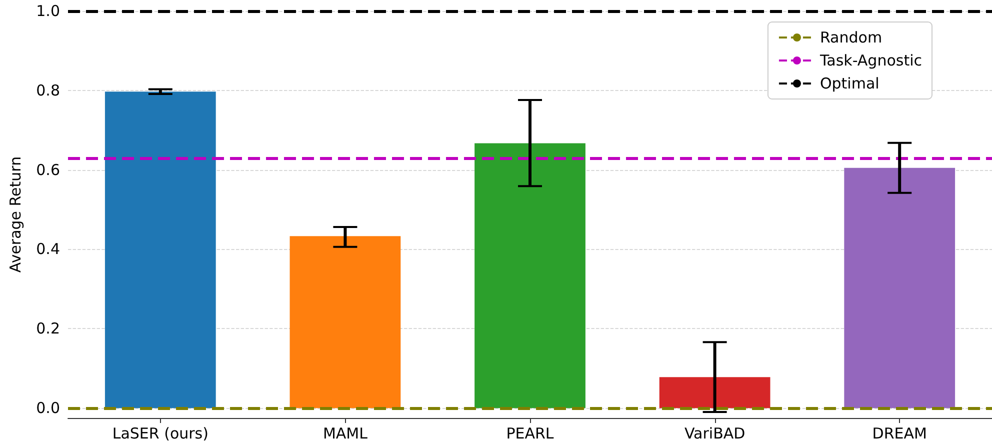 This screenshot has height=444, width=992. What do you see at coordinates (870, 61) in the screenshot?
I see `legend-label: Task-Agnostic` at bounding box center [870, 61].